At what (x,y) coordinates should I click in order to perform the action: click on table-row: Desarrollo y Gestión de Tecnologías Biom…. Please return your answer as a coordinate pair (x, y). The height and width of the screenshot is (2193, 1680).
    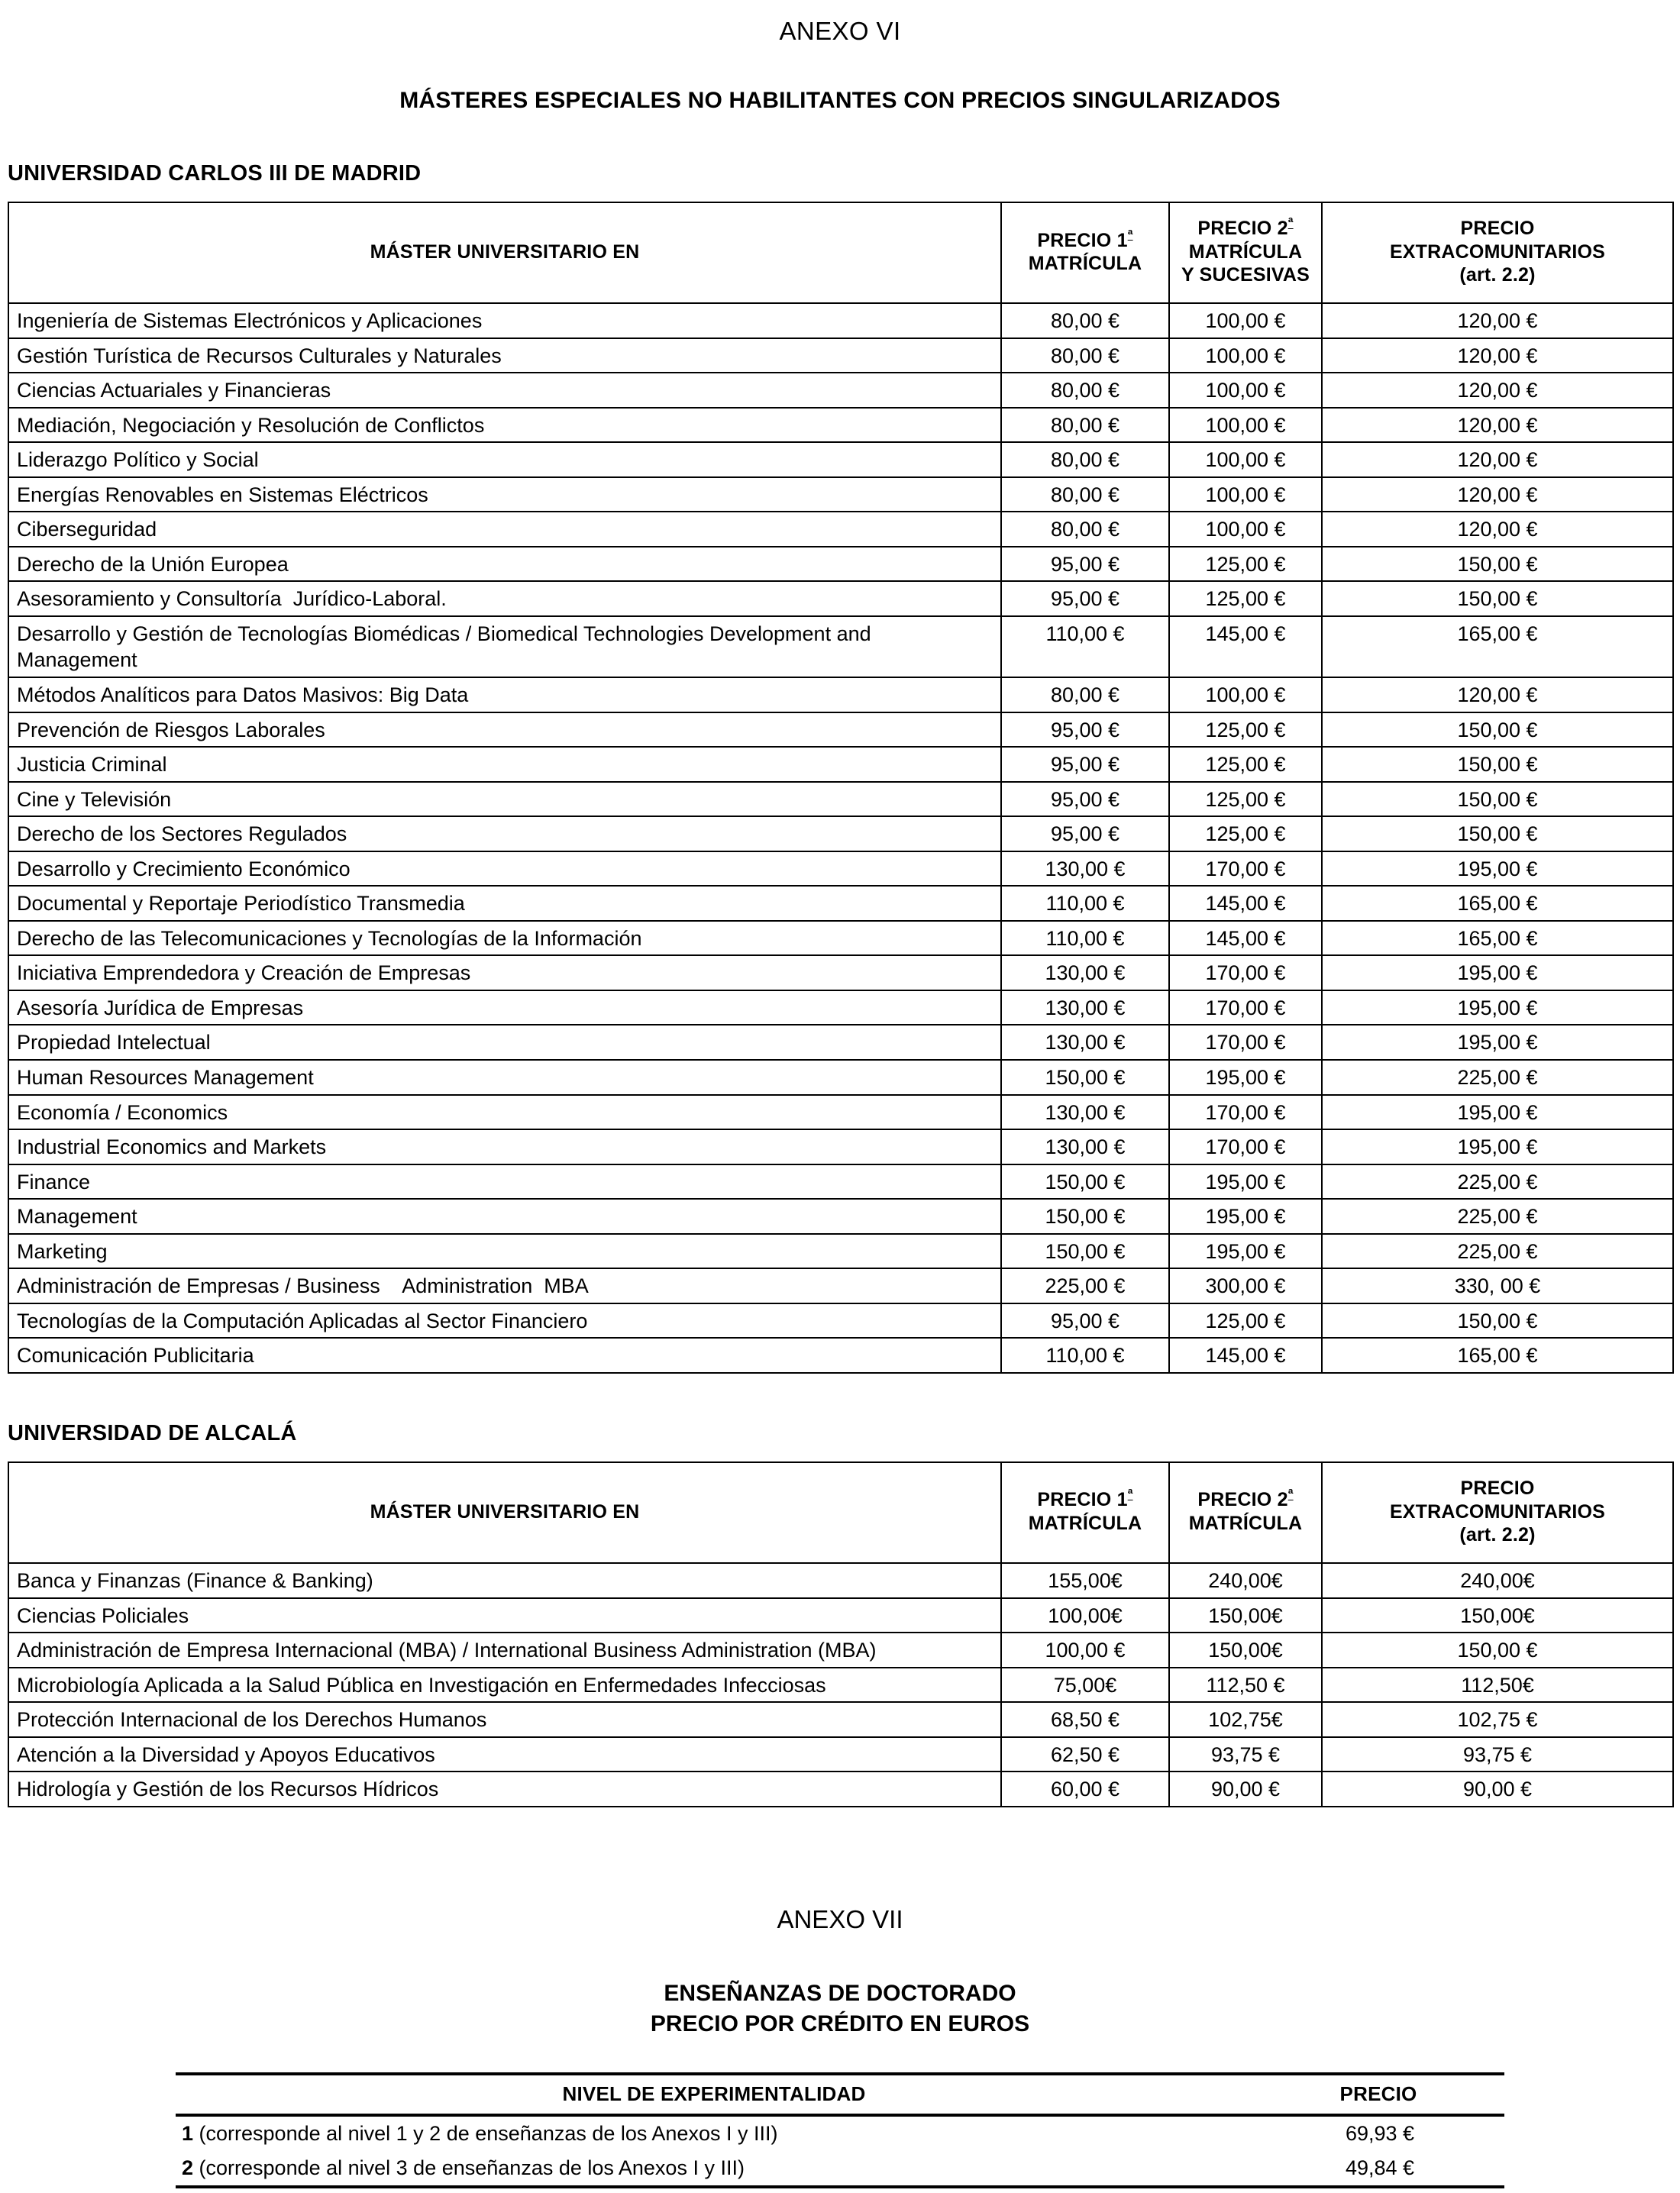
    Looking at the image, I should click on (841, 647).